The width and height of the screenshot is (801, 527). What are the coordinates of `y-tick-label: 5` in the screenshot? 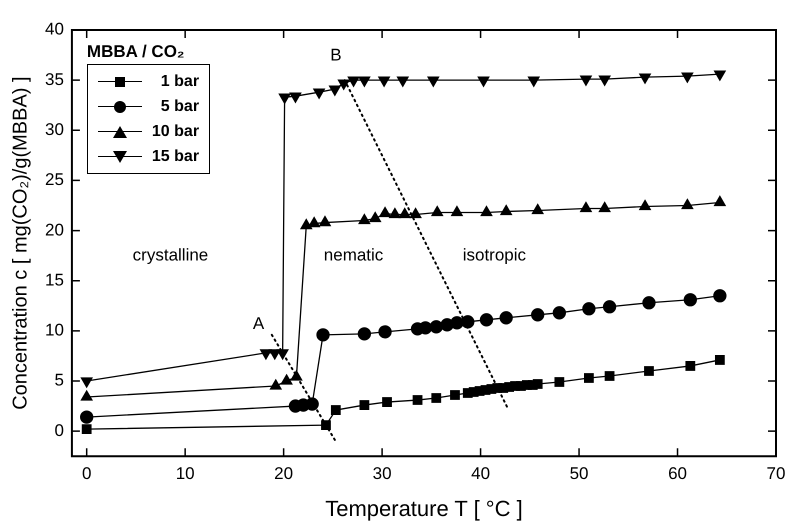 It's located at (59, 380).